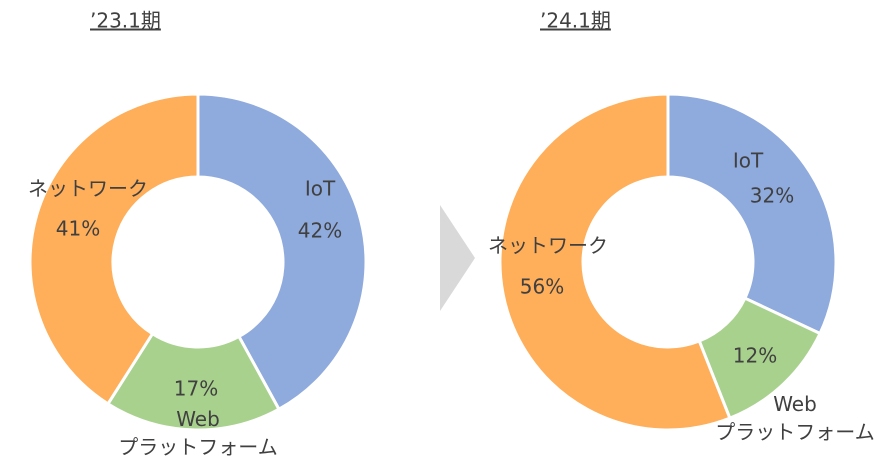 This screenshot has width=893, height=460. What do you see at coordinates (457, 258) in the screenshot?
I see `arrow` at bounding box center [457, 258].